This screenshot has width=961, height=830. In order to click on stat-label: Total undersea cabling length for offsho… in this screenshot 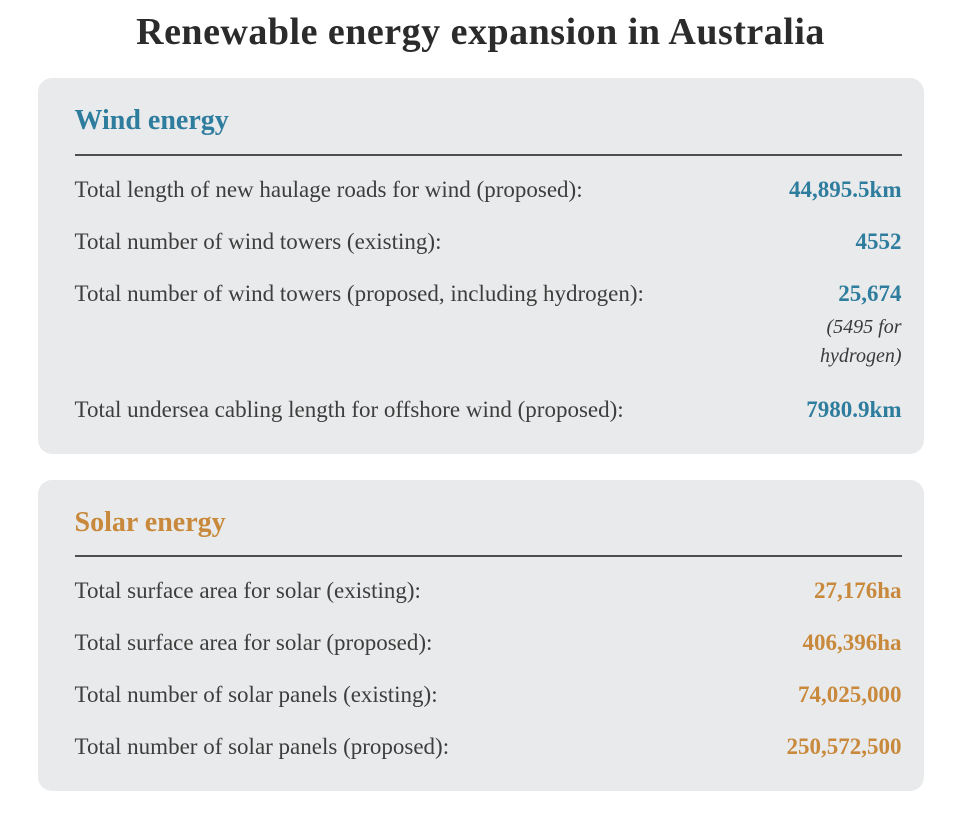, I will do `click(349, 409)`.